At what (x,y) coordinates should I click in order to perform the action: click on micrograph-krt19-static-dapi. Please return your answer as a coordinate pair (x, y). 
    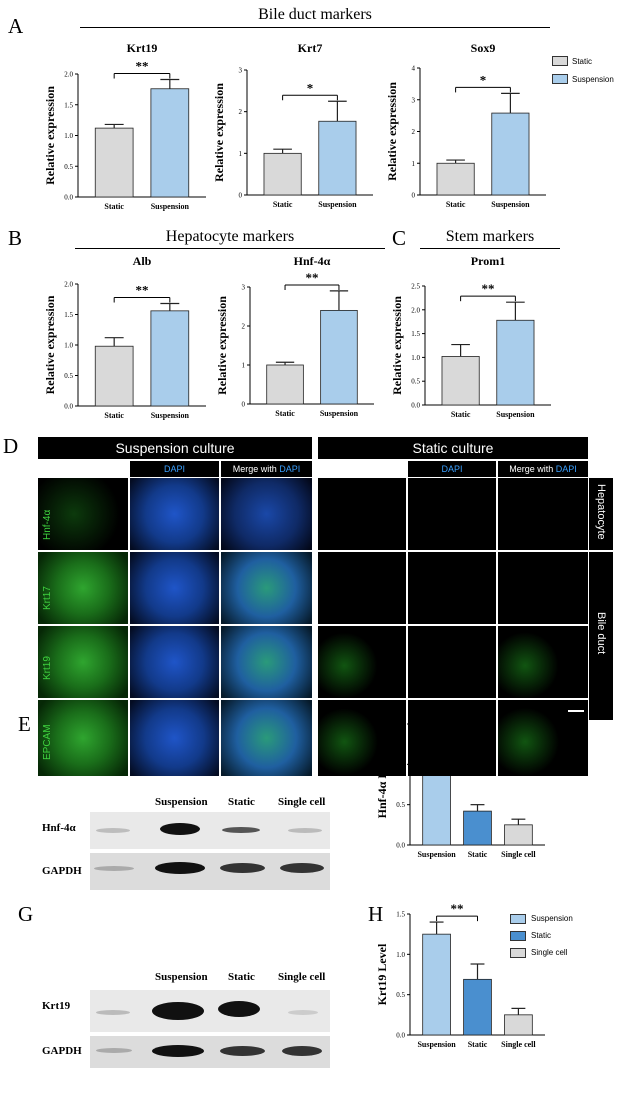
    Looking at the image, I should click on (452, 662).